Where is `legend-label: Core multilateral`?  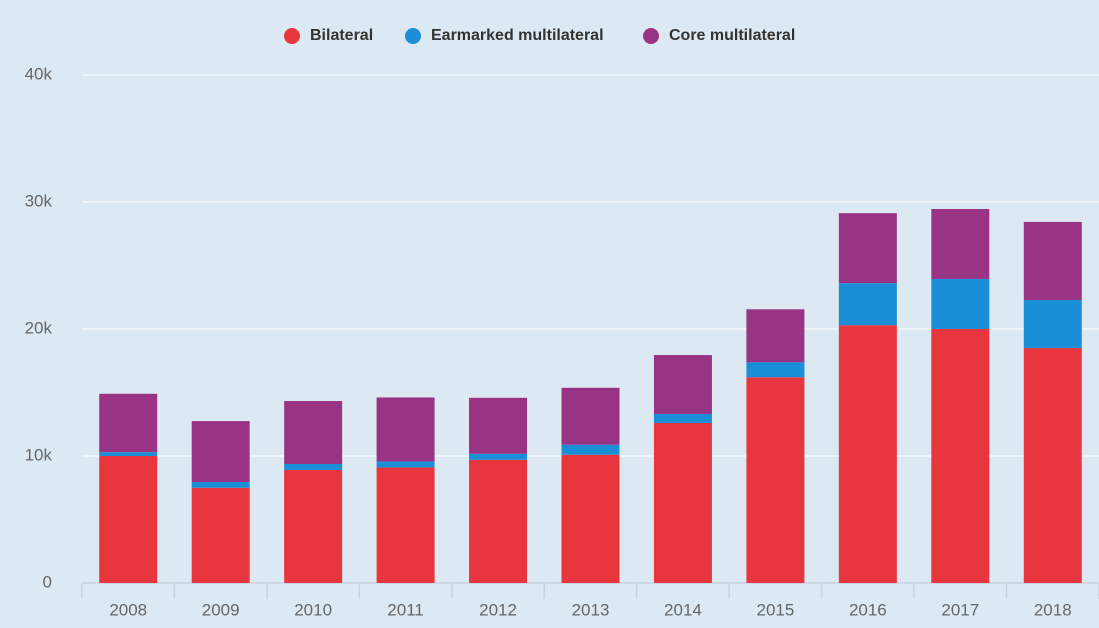
legend-label: Core multilateral is located at coordinates (732, 35).